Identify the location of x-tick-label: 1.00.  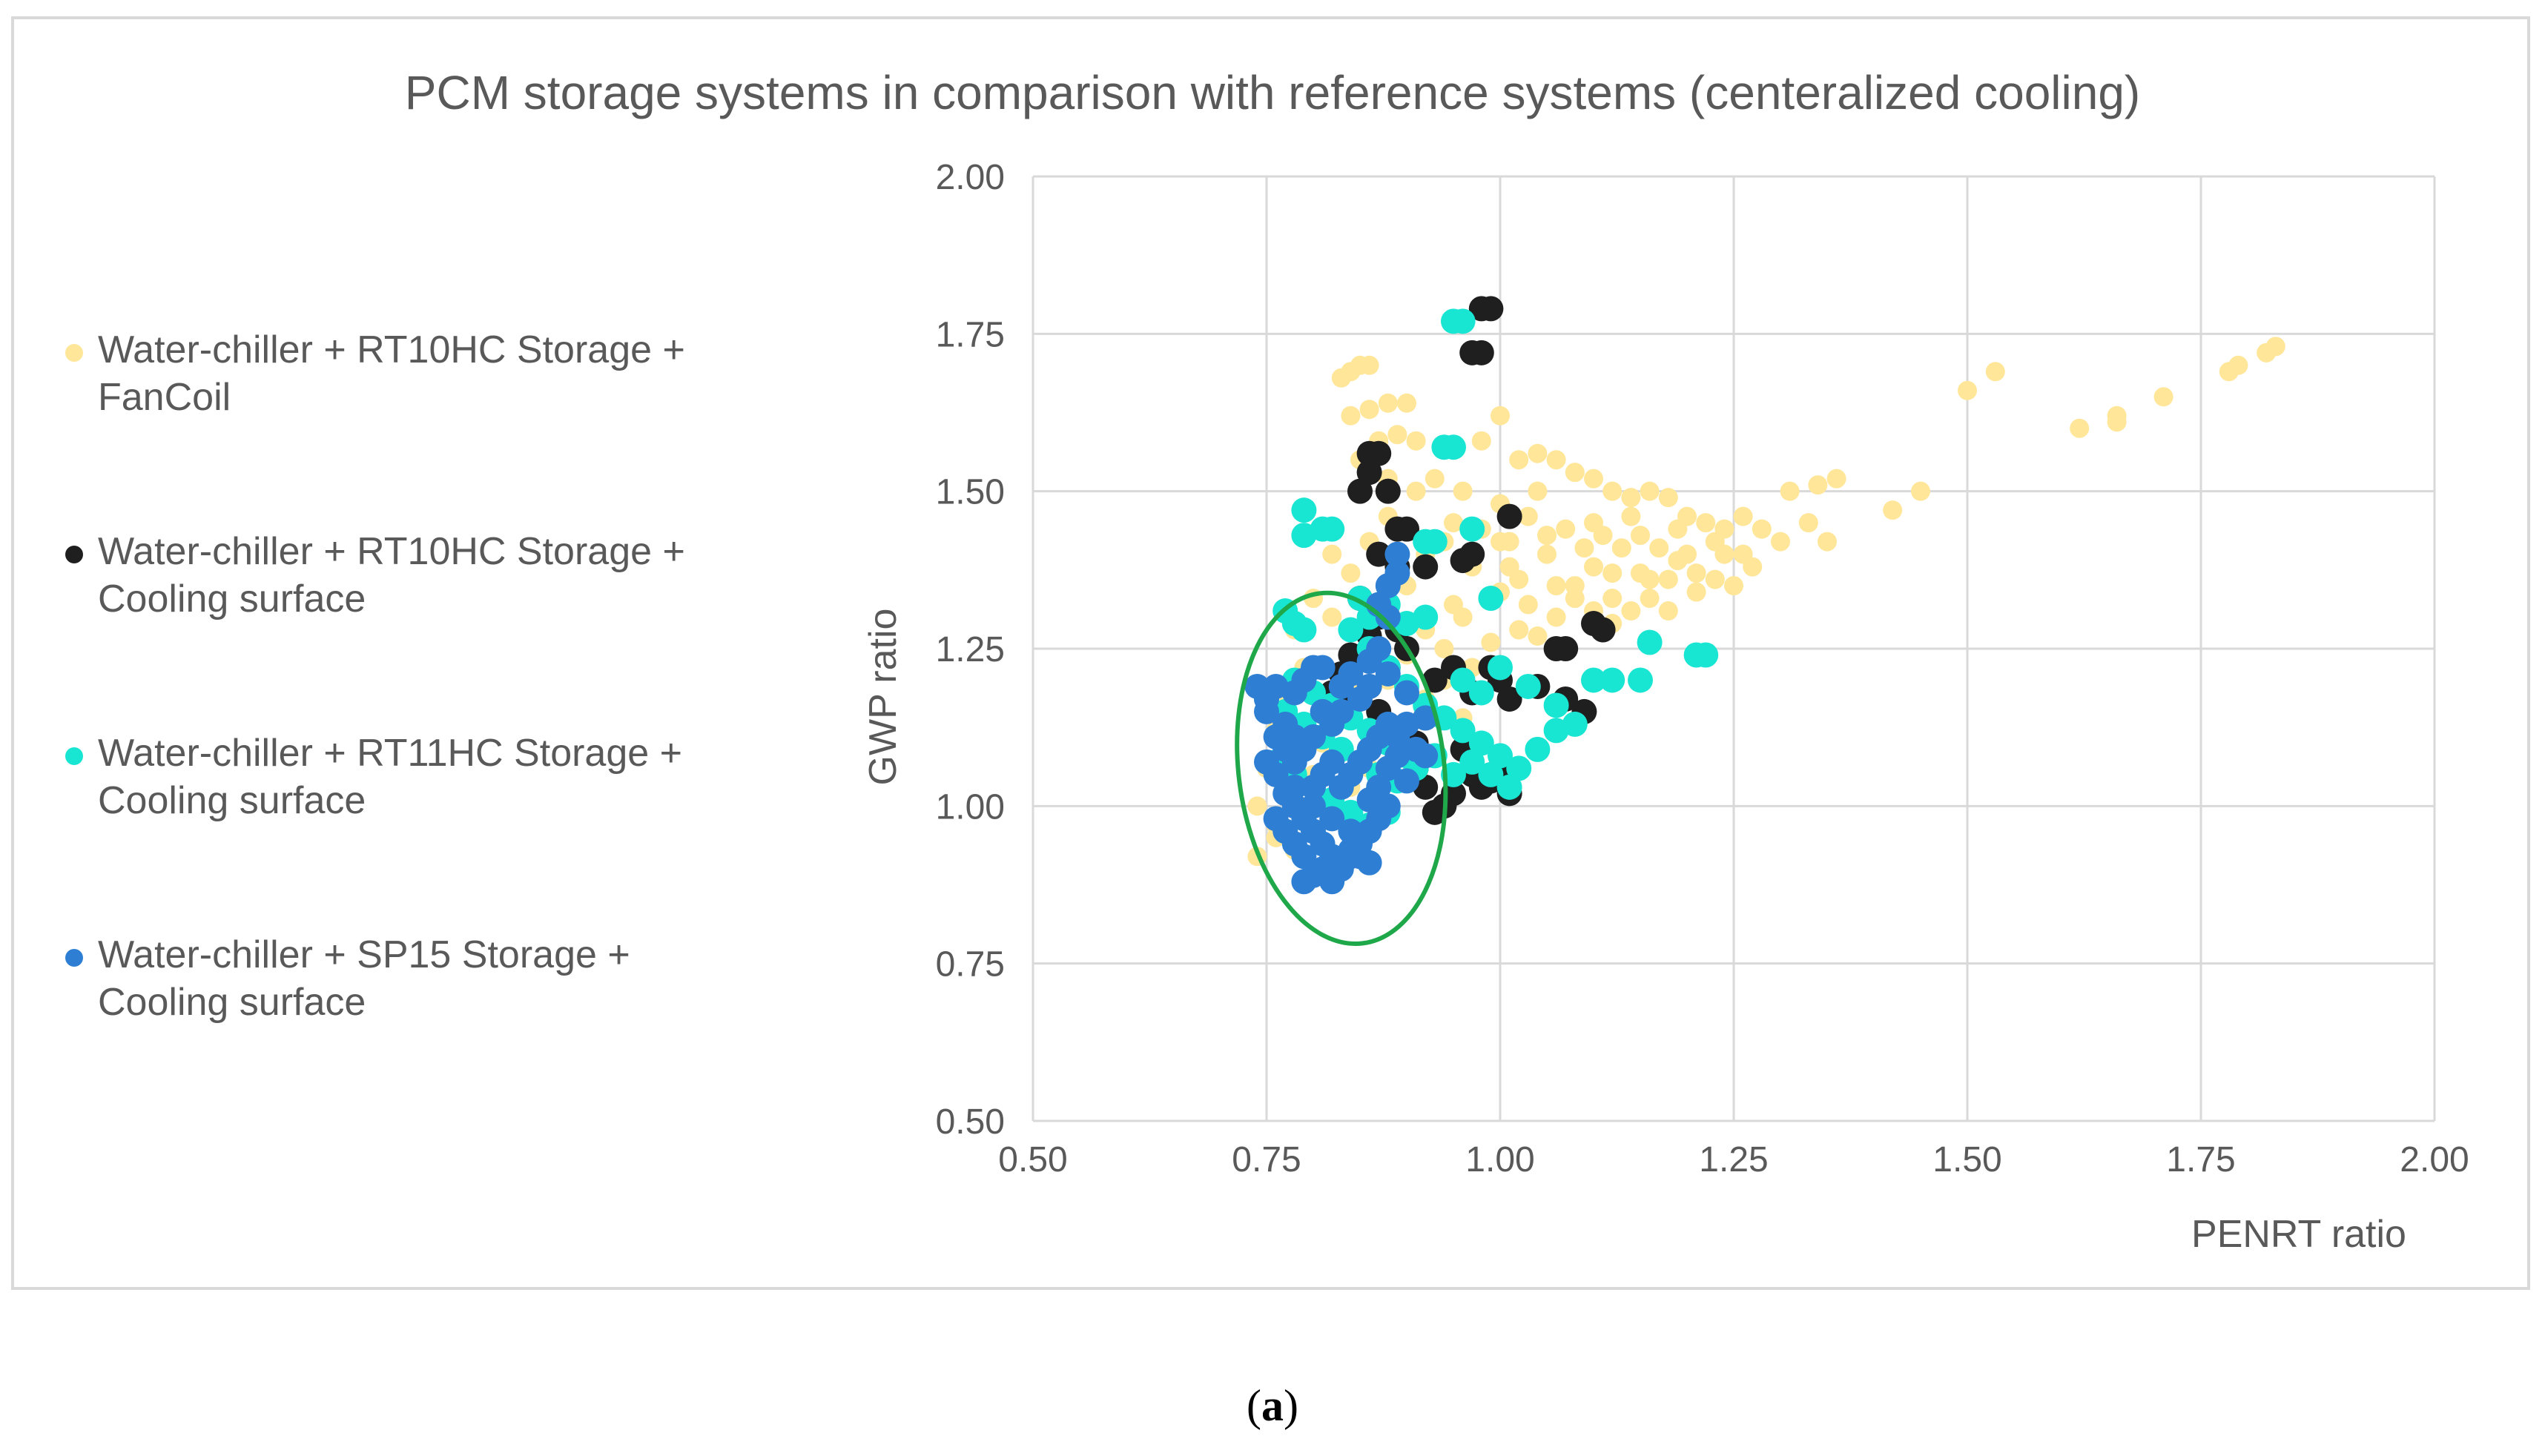
(1500, 1160).